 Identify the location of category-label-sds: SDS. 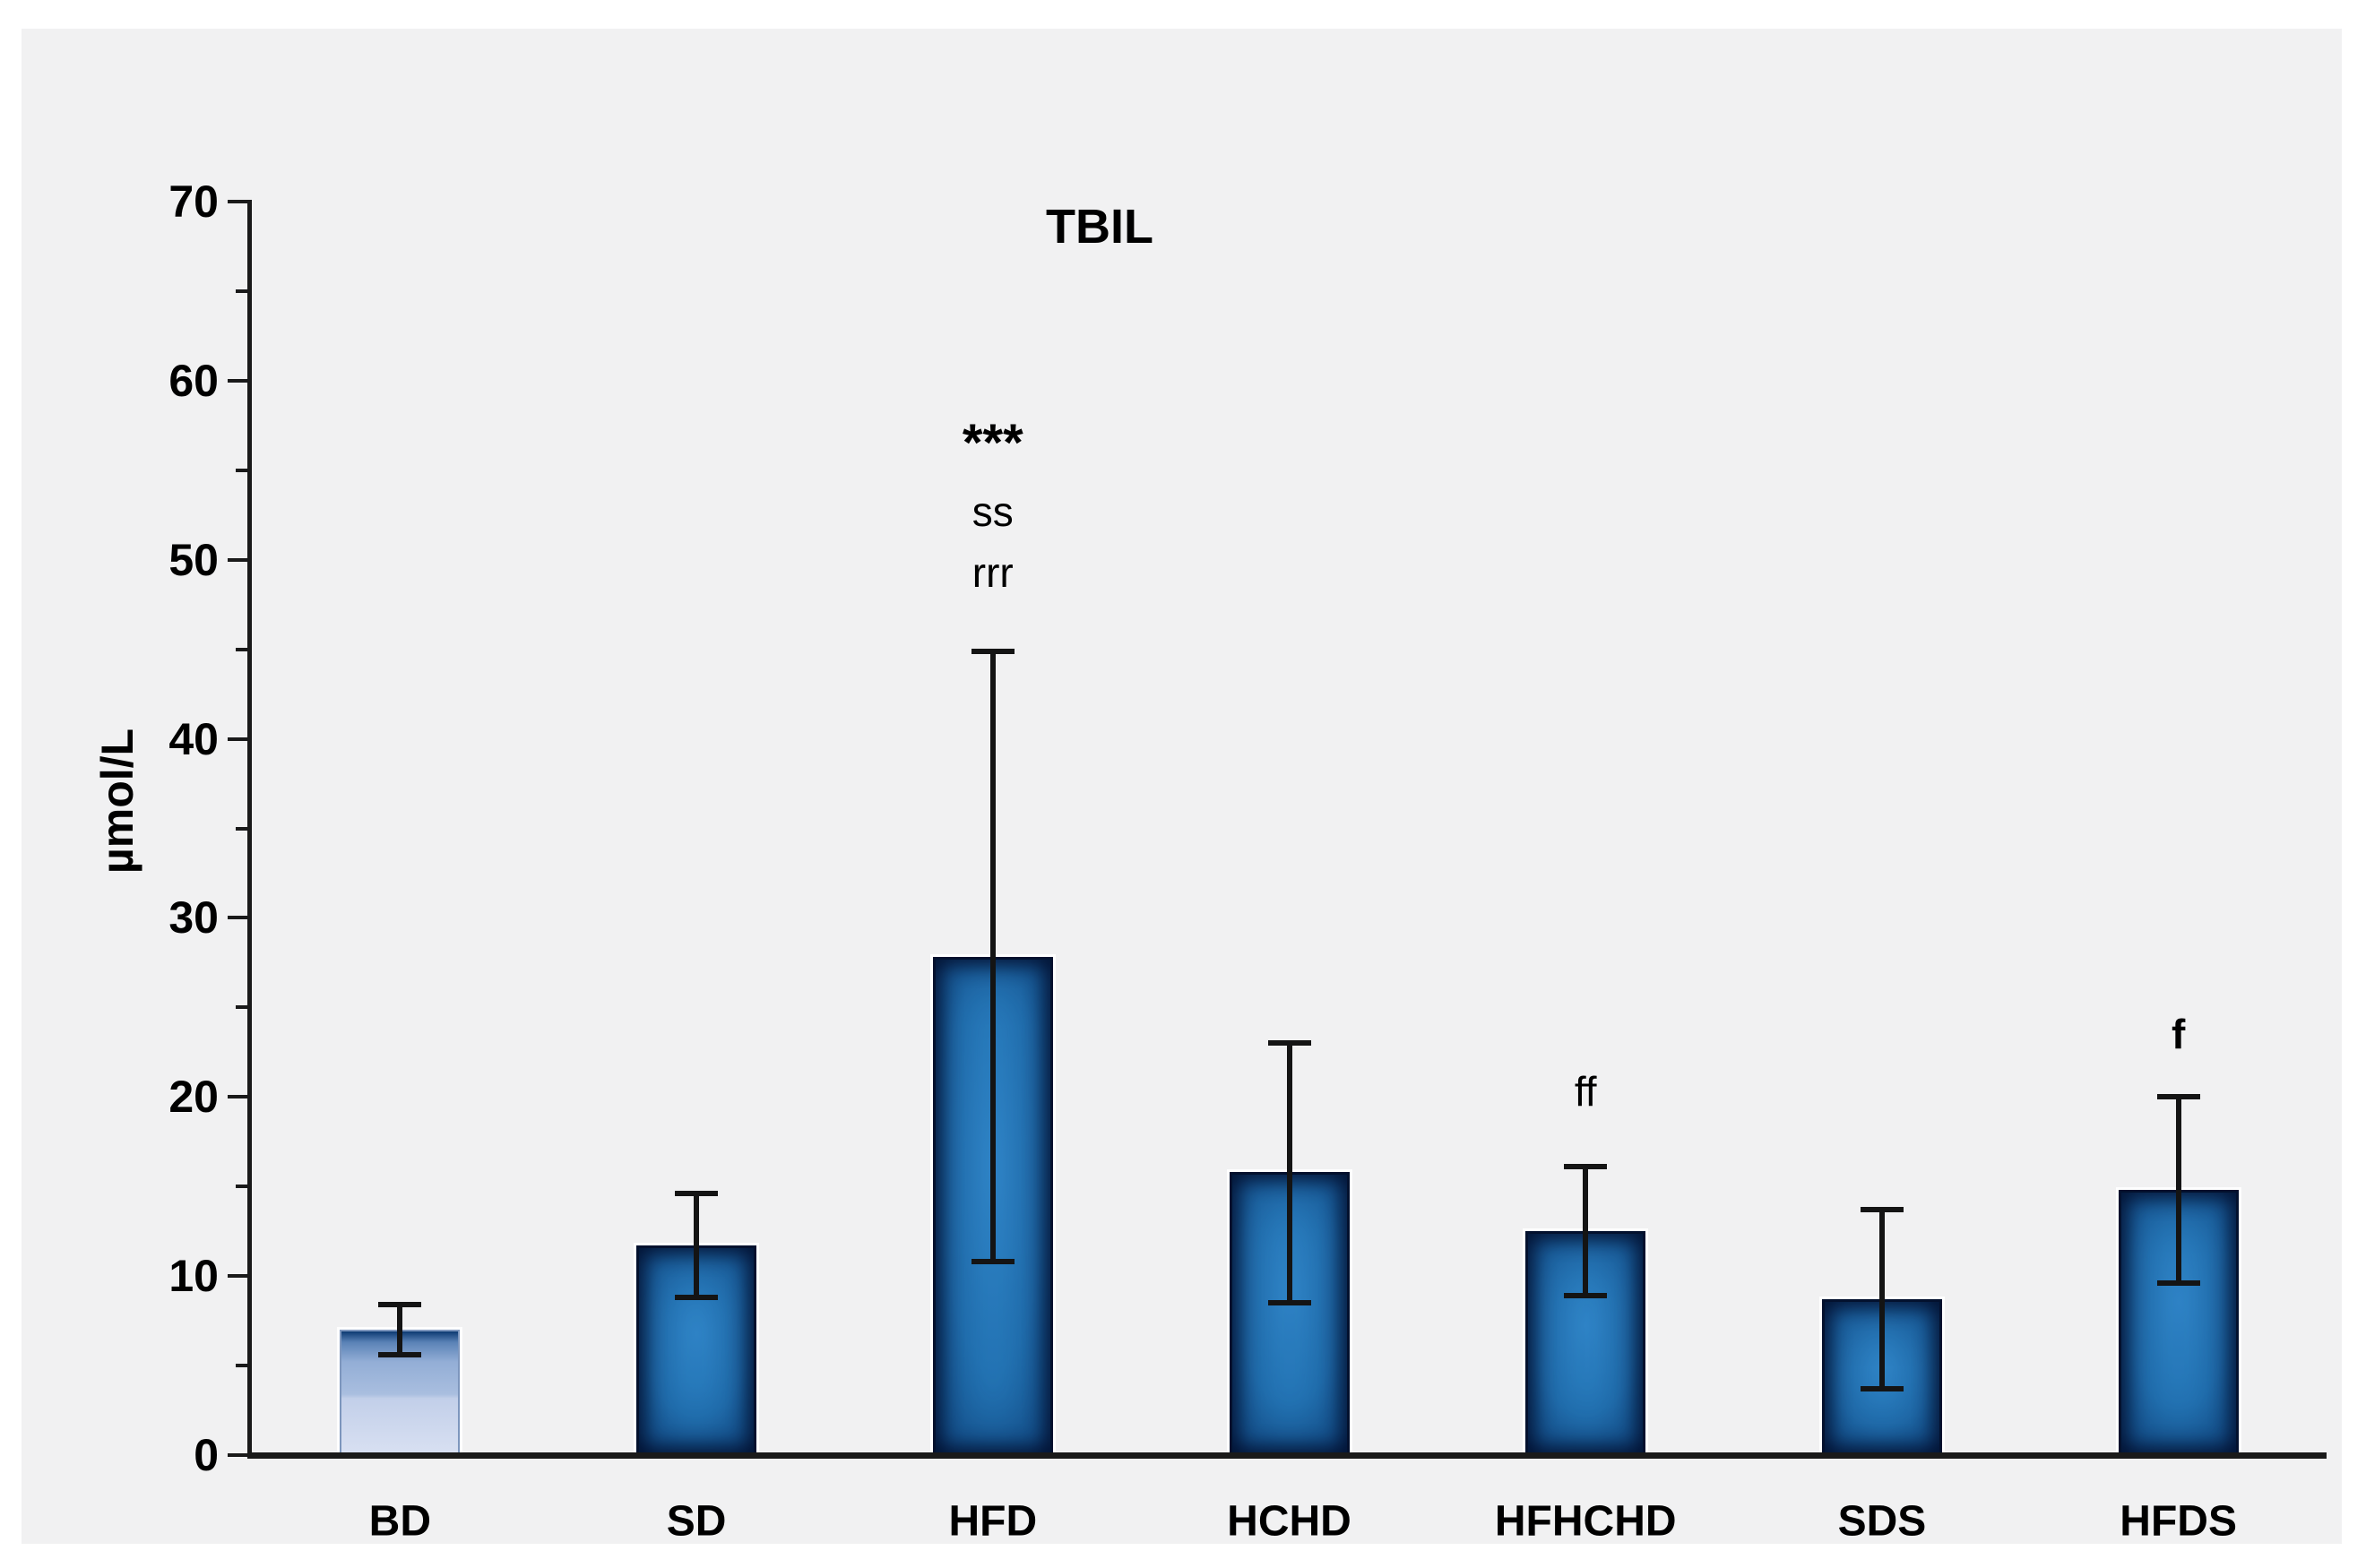
(1882, 1522).